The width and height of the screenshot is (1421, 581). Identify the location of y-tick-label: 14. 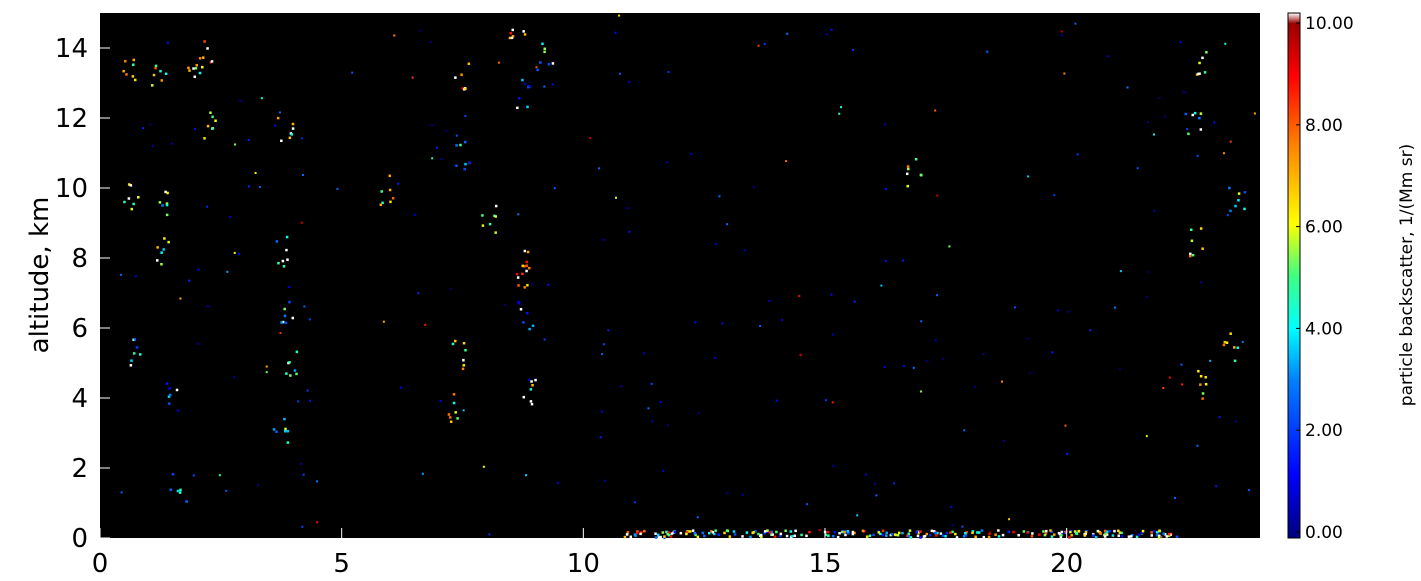
(71, 49).